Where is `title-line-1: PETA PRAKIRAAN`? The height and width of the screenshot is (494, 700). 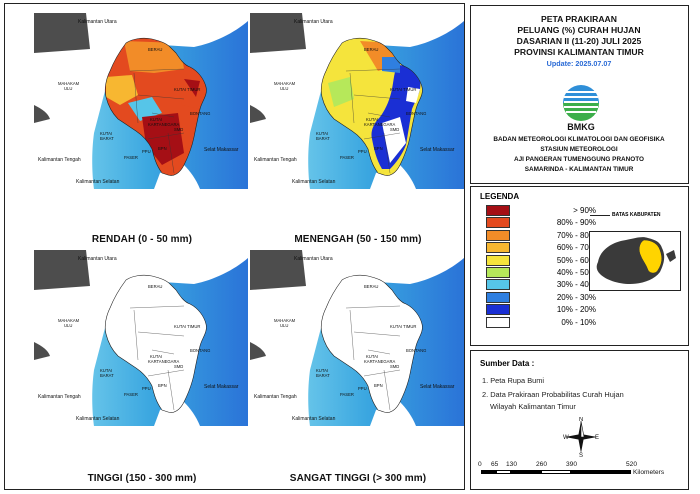
title-line-1: PETA PRAKIRAAN is located at coordinates (579, 19).